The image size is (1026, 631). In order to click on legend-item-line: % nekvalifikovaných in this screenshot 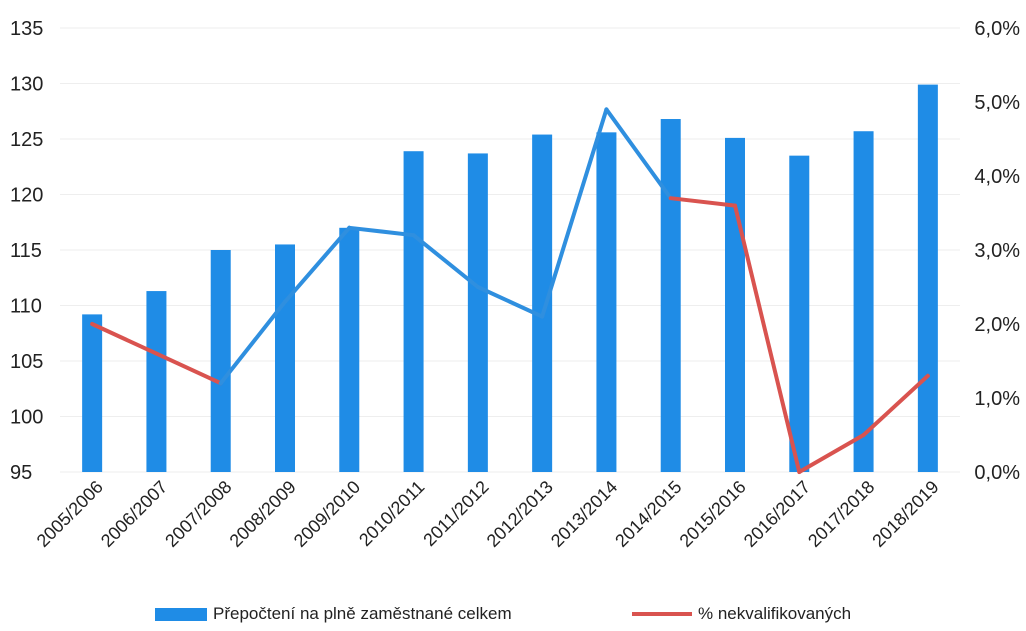, I will do `click(741, 614)`.